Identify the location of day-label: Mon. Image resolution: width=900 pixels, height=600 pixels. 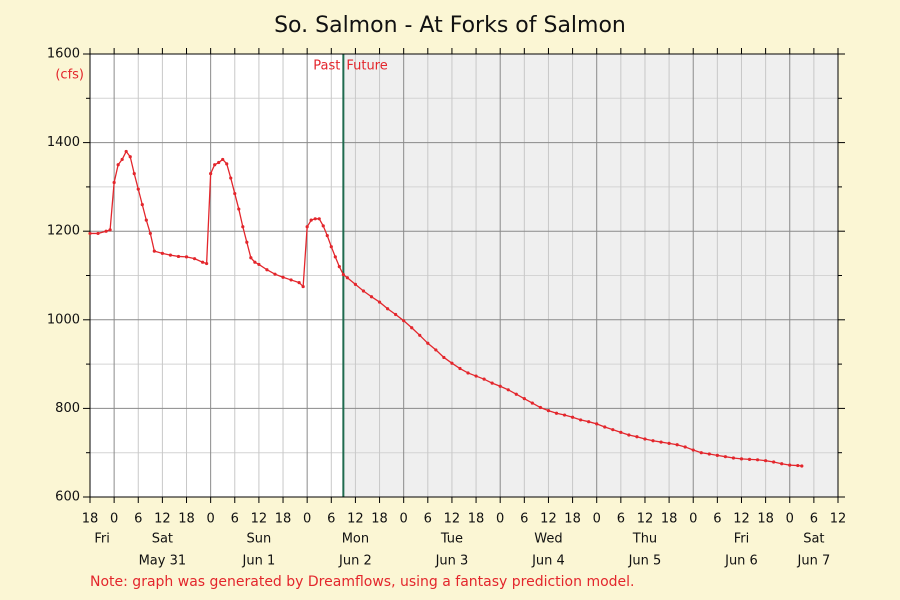
(355, 539).